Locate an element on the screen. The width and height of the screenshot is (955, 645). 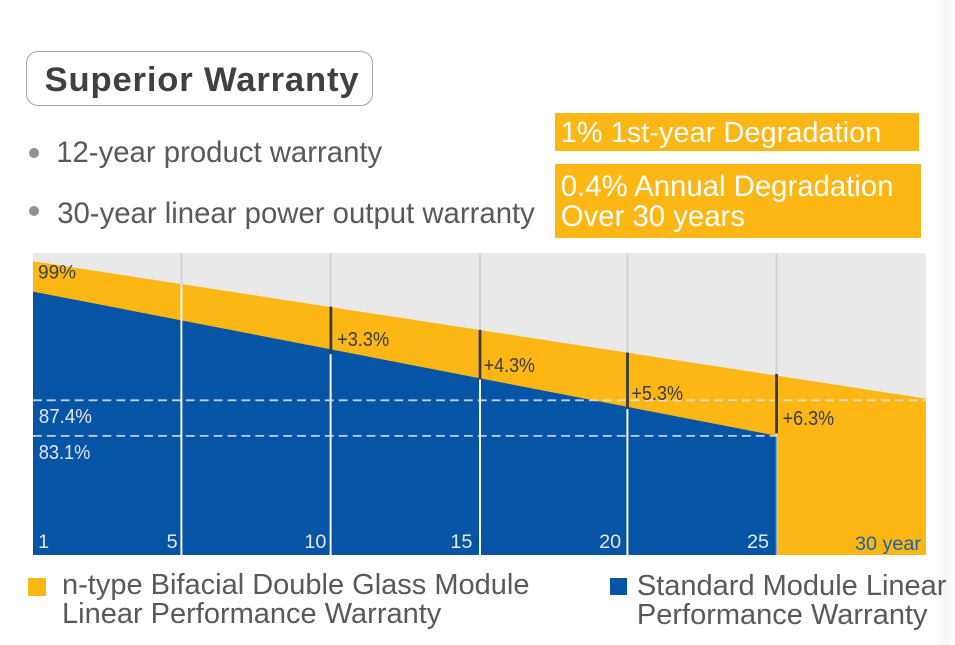
svg-text: 25 is located at coordinates (758, 542).